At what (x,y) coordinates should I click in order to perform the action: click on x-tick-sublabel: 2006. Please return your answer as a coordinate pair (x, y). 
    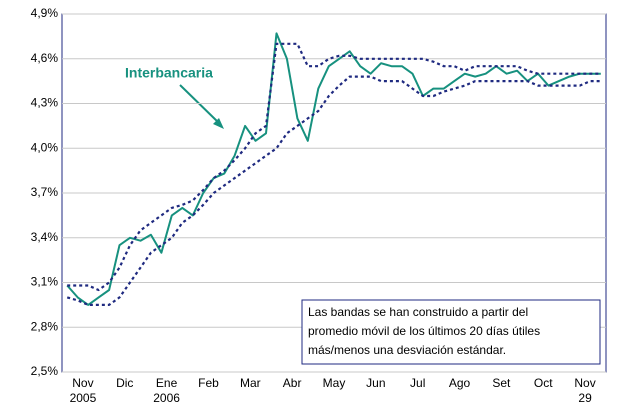
    Looking at the image, I should click on (166, 398).